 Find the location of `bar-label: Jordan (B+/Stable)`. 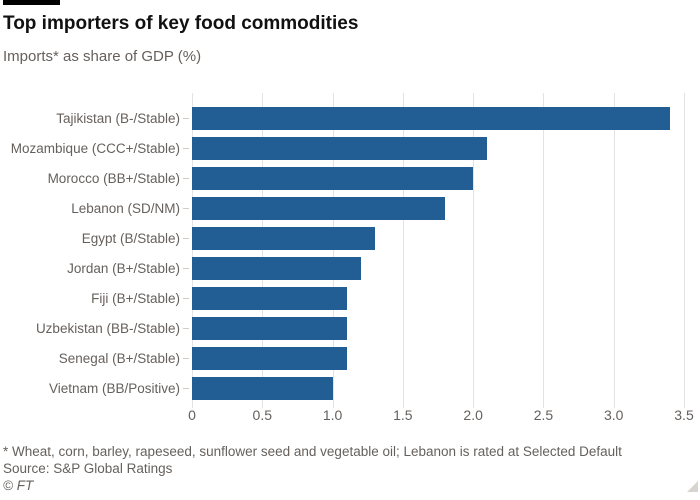

bar-label: Jordan (B+/Stable) is located at coordinates (123, 268).